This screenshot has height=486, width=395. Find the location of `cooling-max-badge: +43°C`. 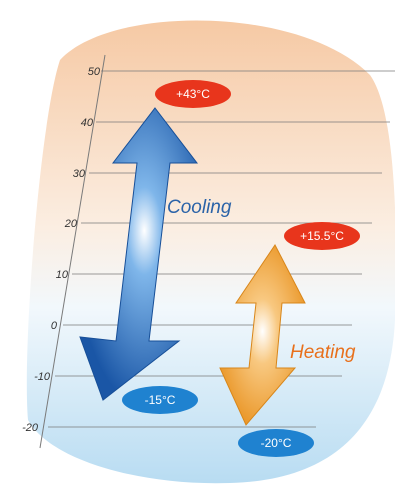

cooling-max-badge: +43°C is located at coordinates (193, 94).